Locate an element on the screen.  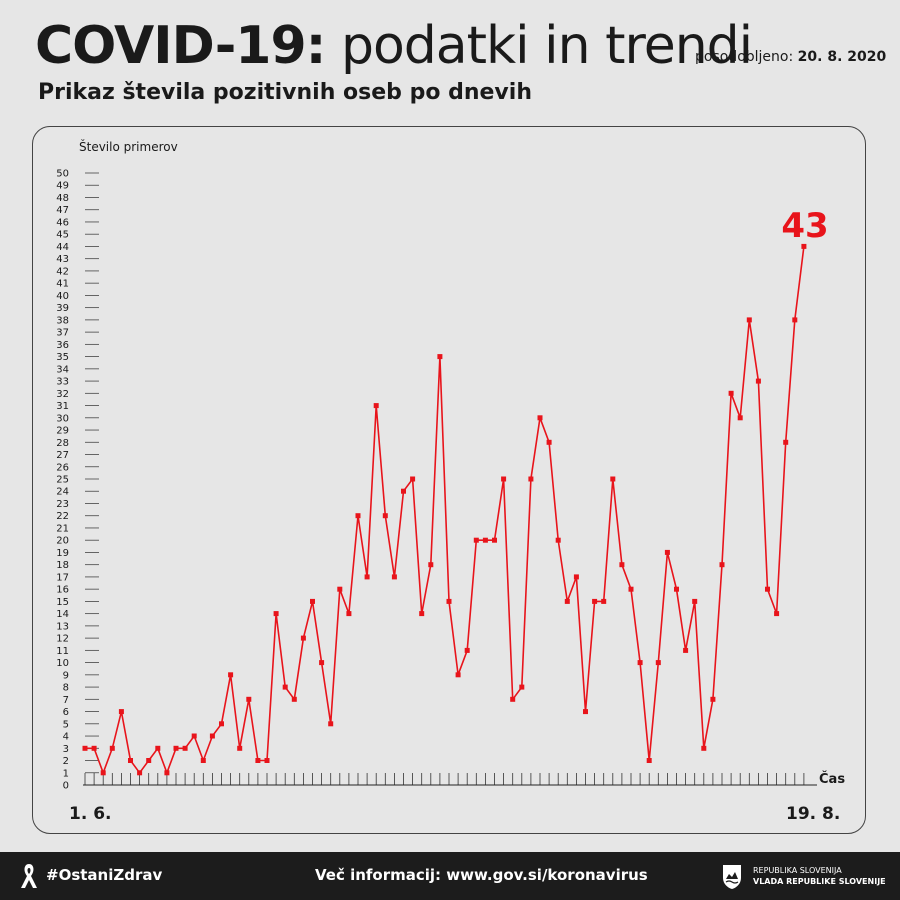
y-tick-label: 44 is located at coordinates (62, 247).